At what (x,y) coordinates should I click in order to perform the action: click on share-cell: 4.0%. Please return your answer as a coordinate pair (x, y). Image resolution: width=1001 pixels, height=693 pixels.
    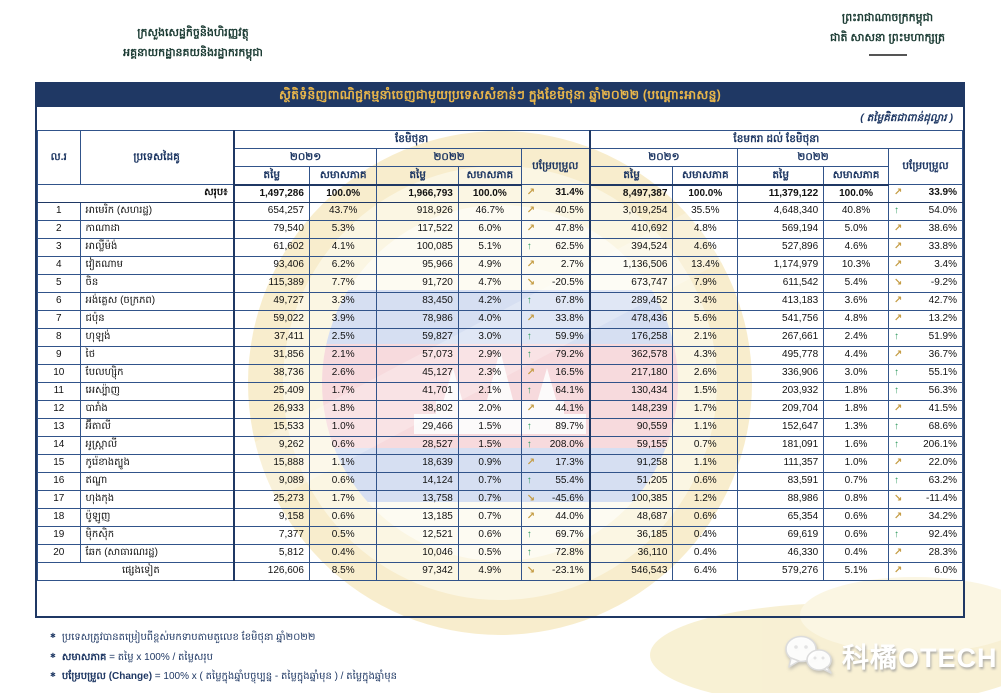
    Looking at the image, I should click on (489, 319).